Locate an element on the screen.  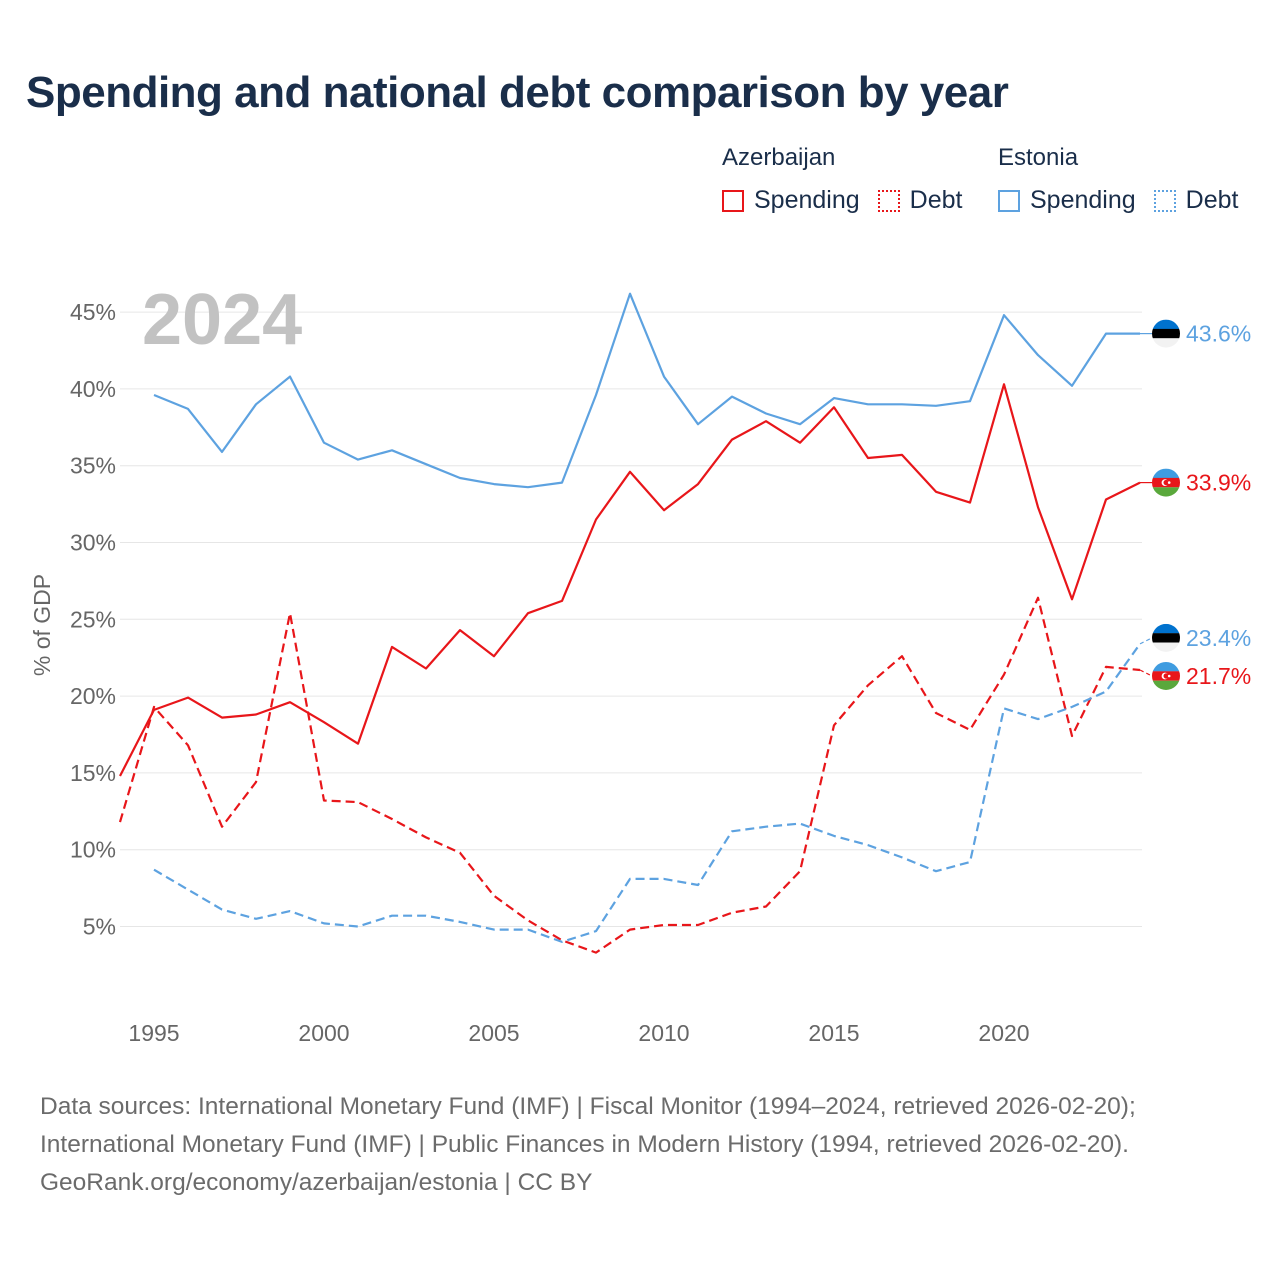
y-tick-label: 30% is located at coordinates (93, 543).